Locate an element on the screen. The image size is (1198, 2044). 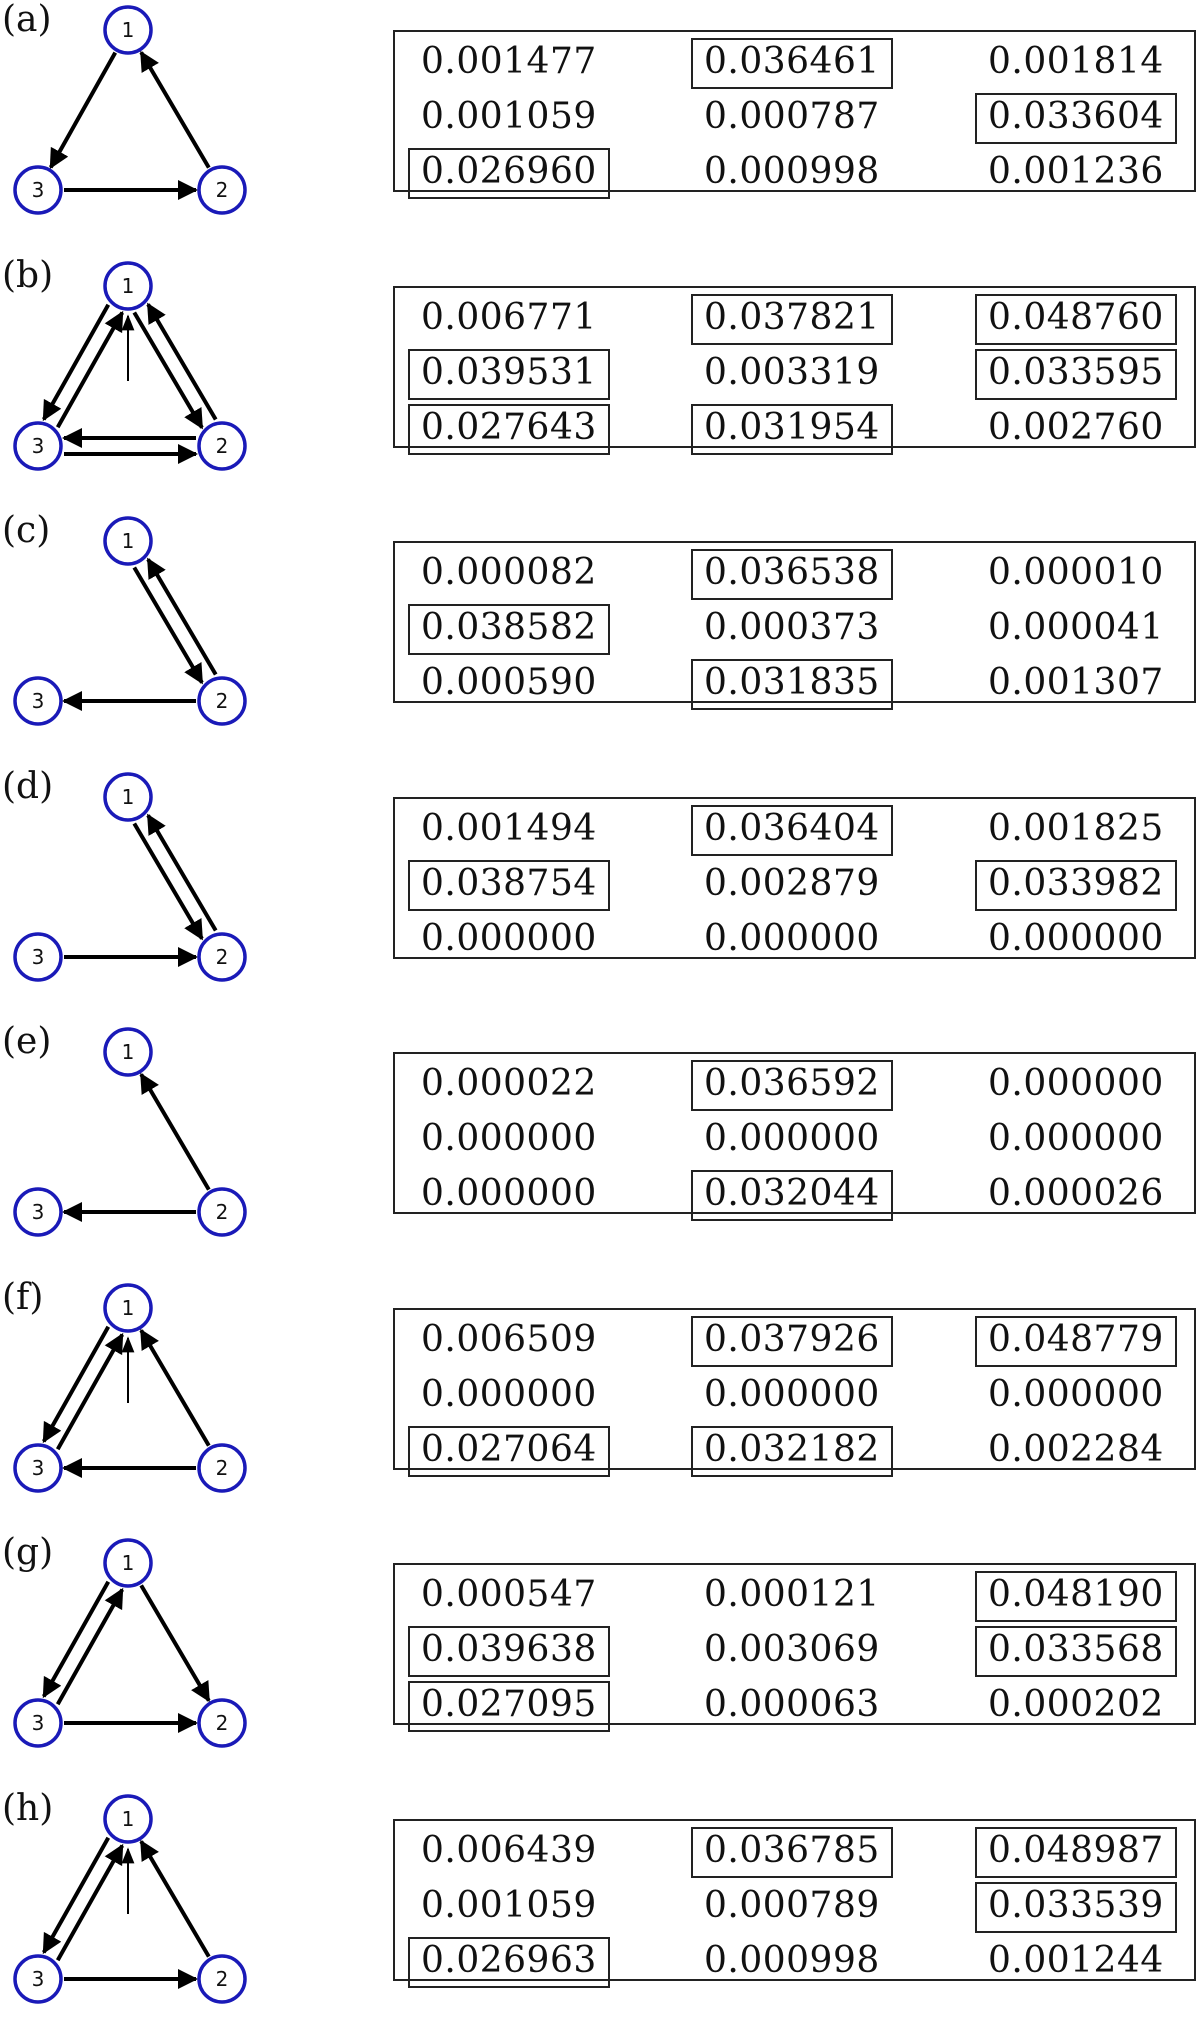
network-graph: 1 2 3 is located at coordinates (130, 1643).